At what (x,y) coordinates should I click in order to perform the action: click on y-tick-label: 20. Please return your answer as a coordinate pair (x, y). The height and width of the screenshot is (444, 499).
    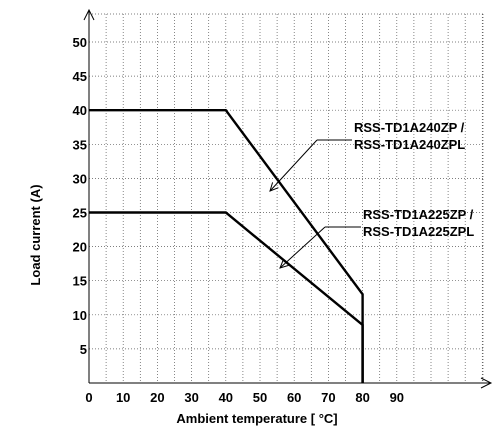
    Looking at the image, I should click on (80, 247).